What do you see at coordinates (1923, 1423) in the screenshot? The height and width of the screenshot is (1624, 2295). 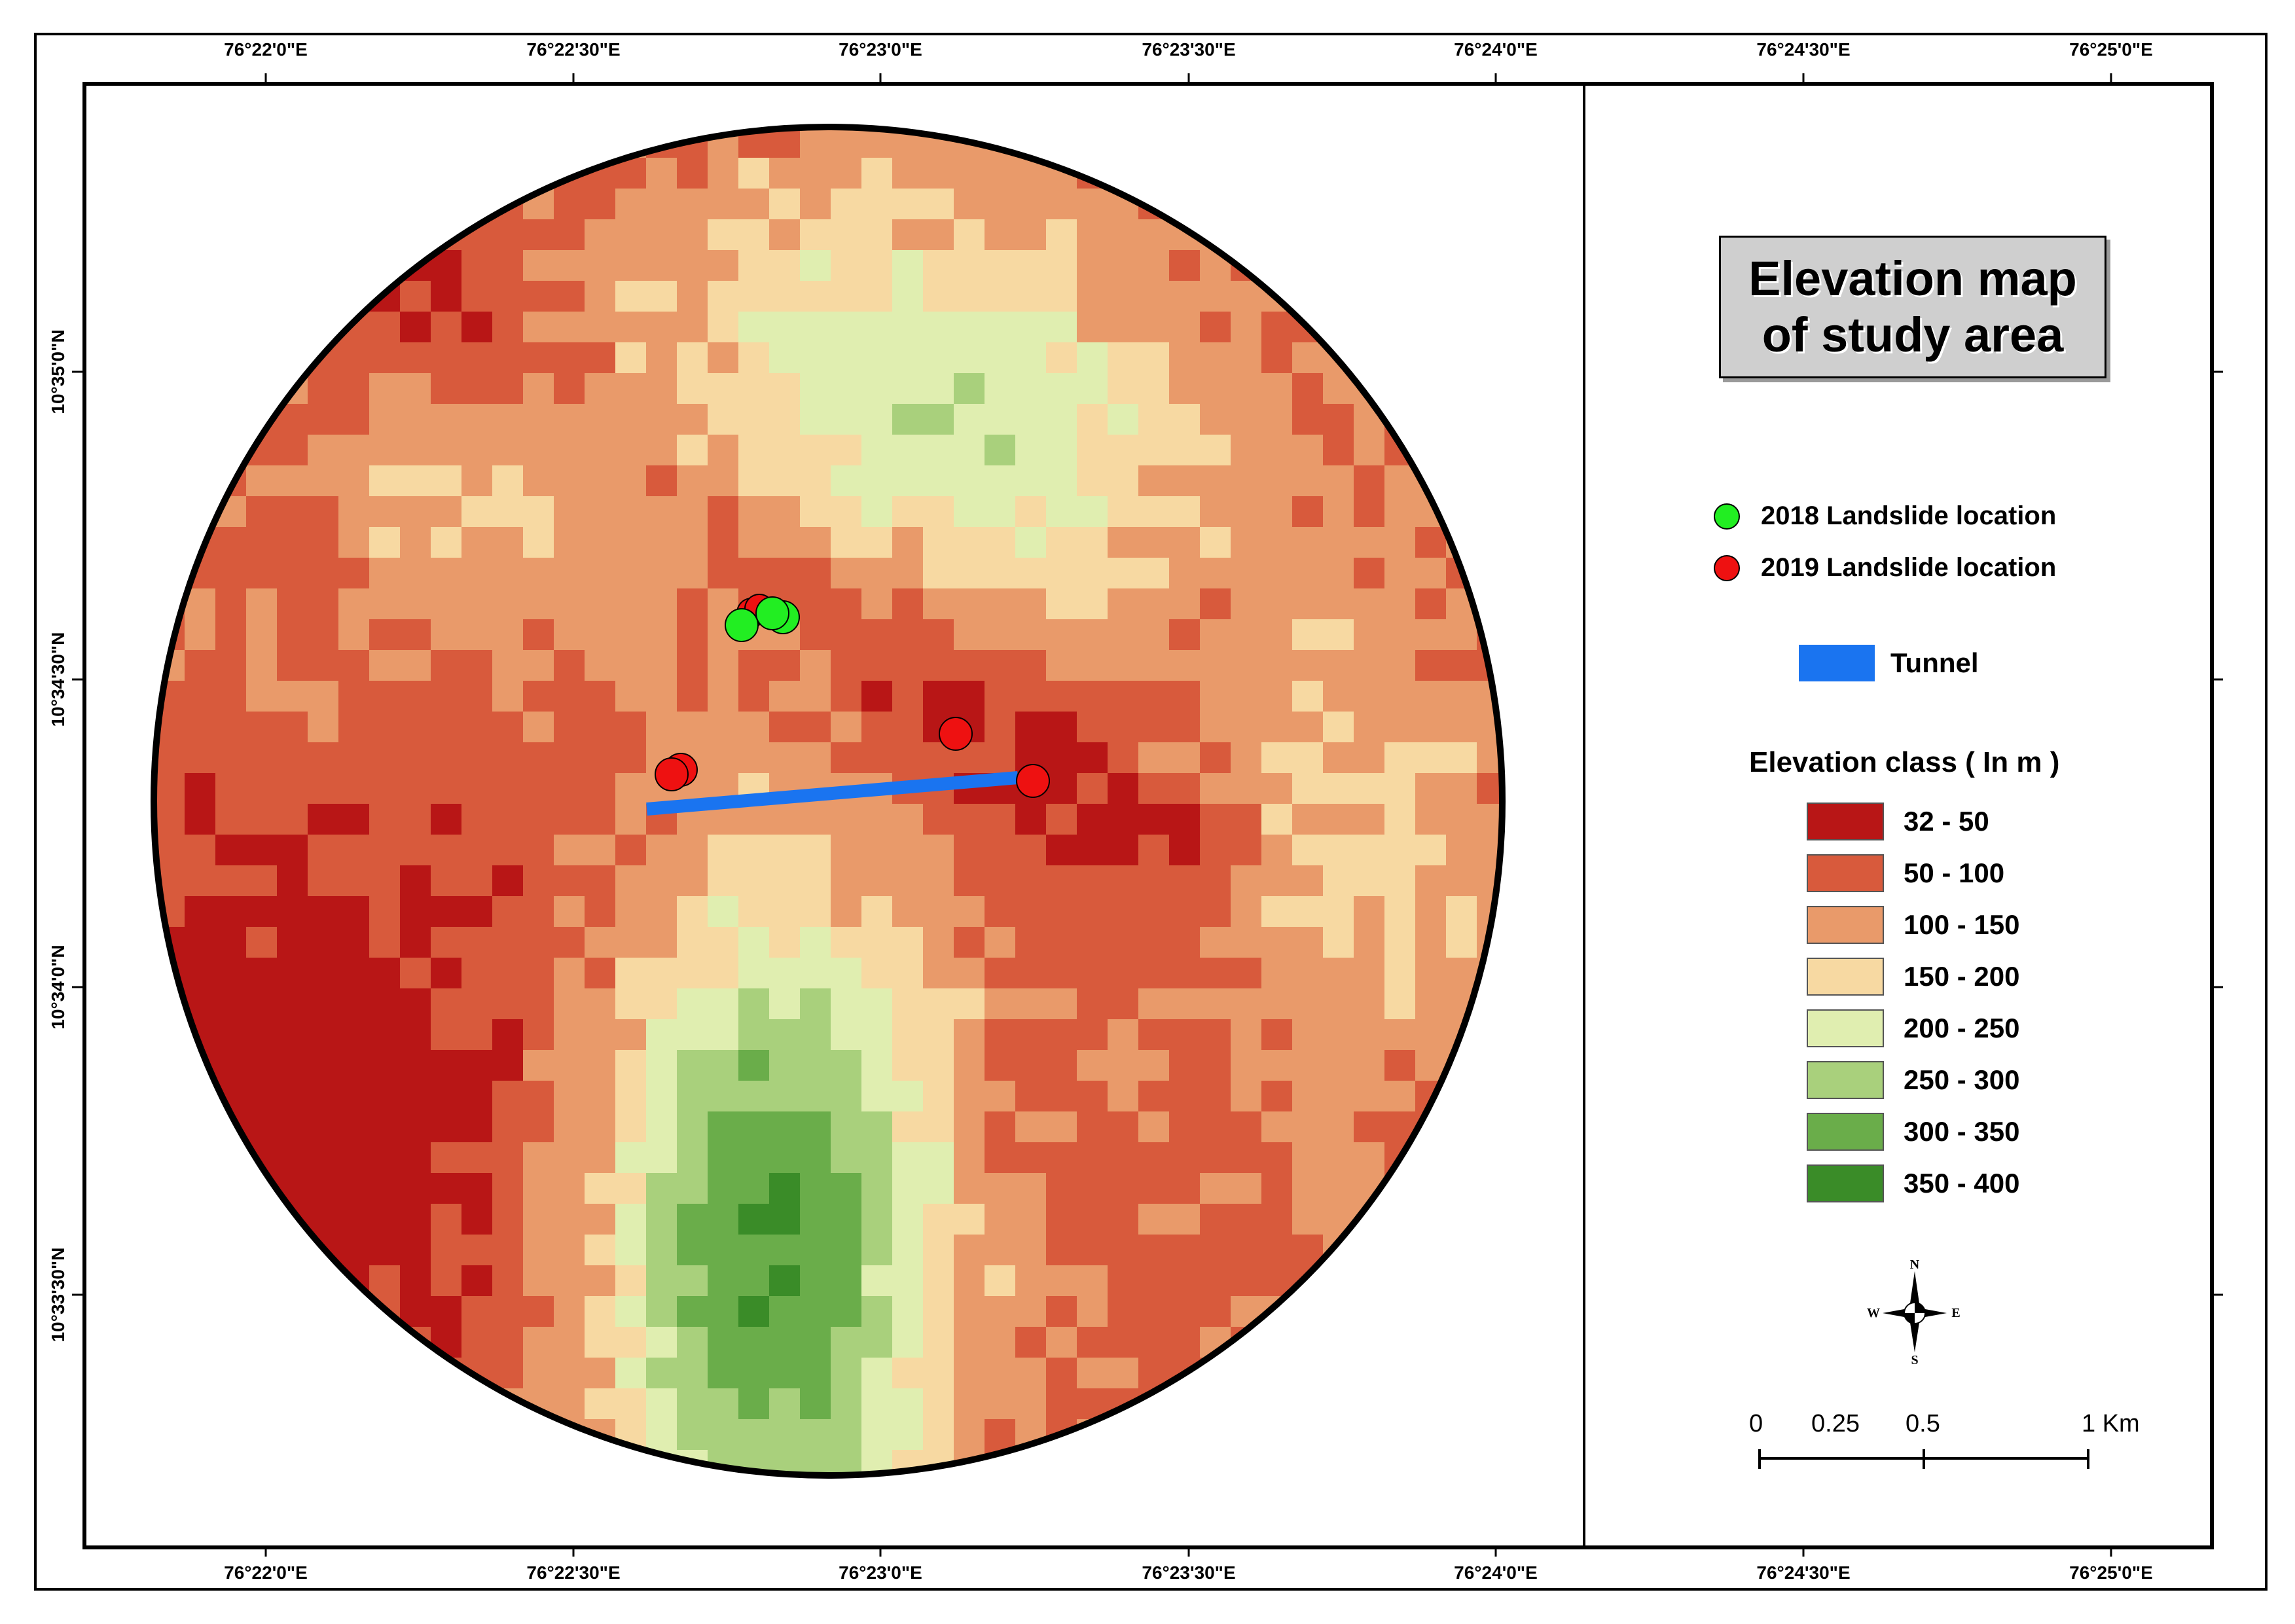 I see `scale-label-05: 0.5` at bounding box center [1923, 1423].